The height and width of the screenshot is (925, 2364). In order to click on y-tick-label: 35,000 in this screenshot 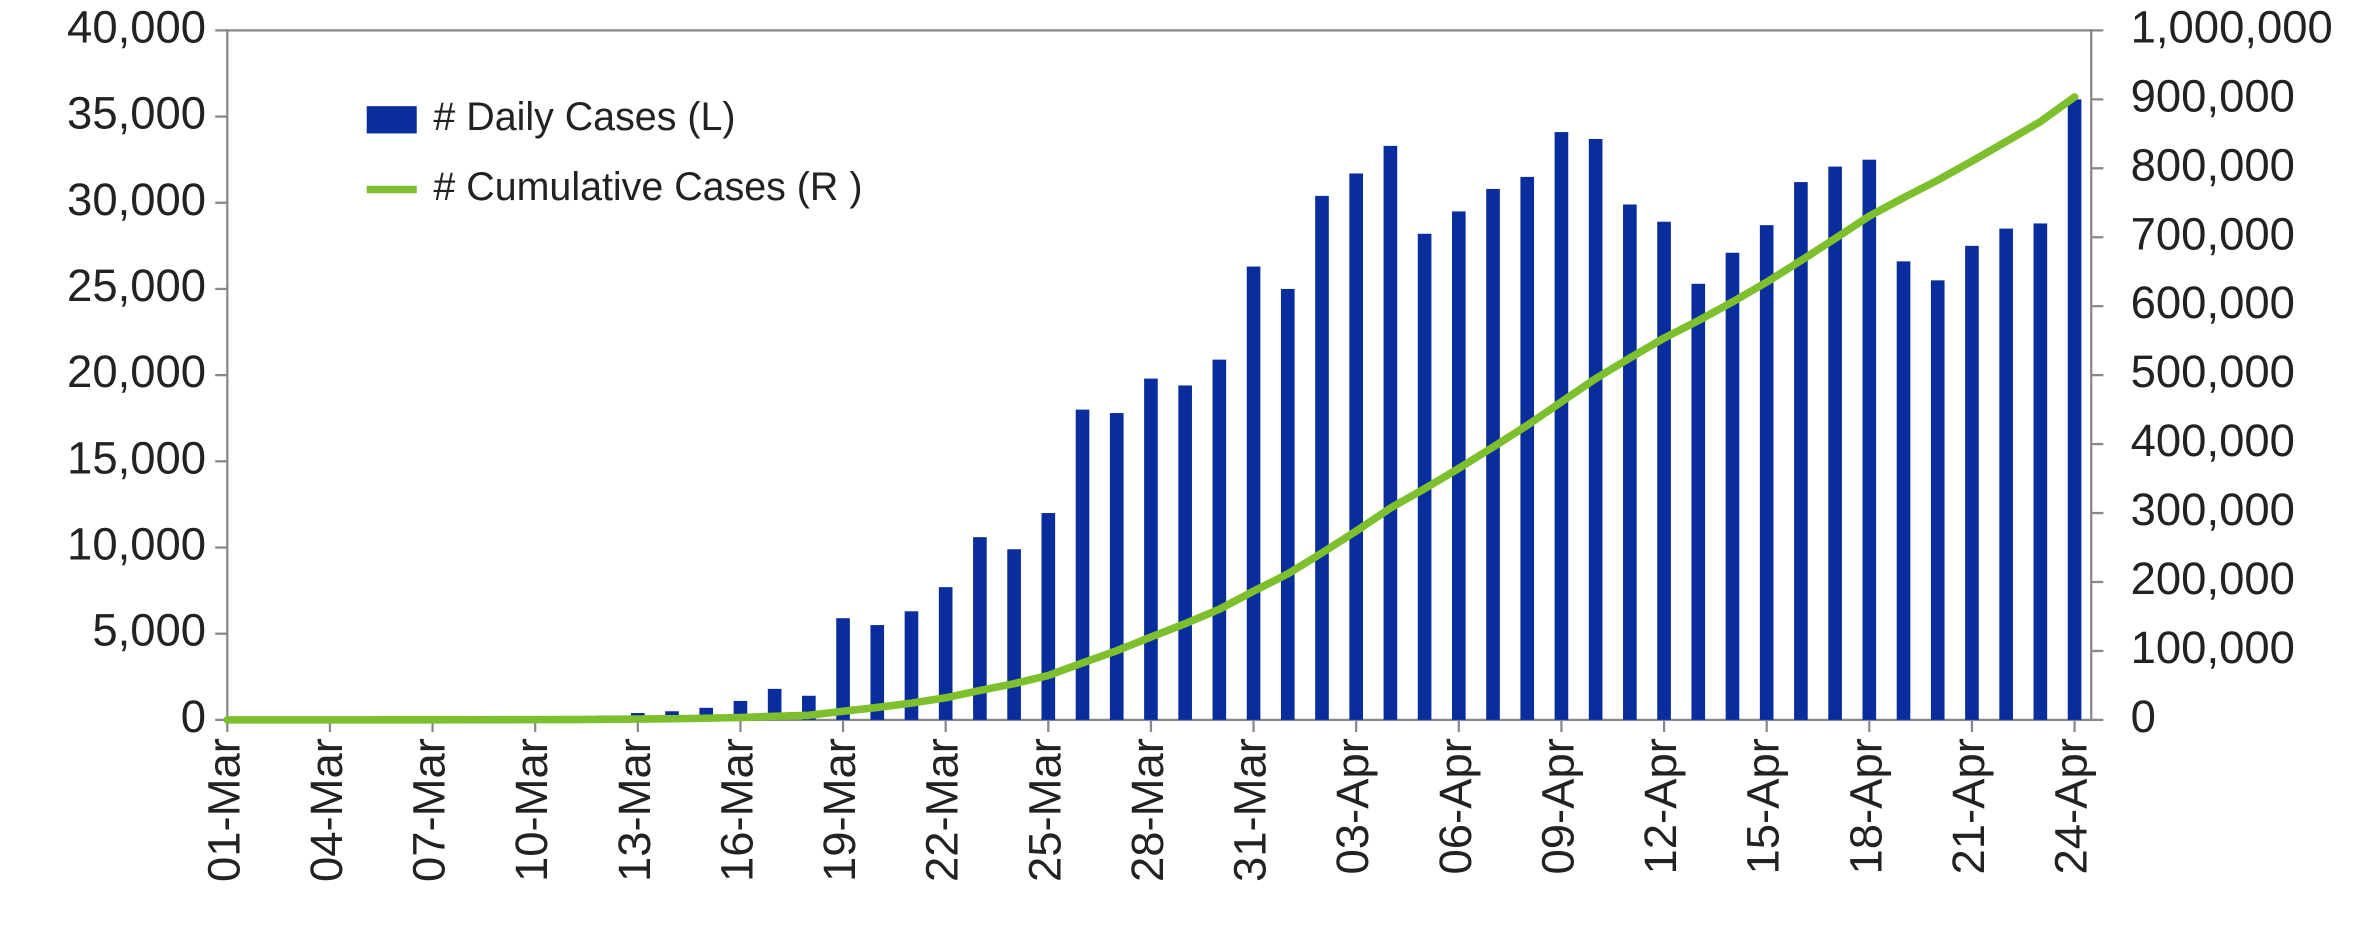, I will do `click(136, 113)`.